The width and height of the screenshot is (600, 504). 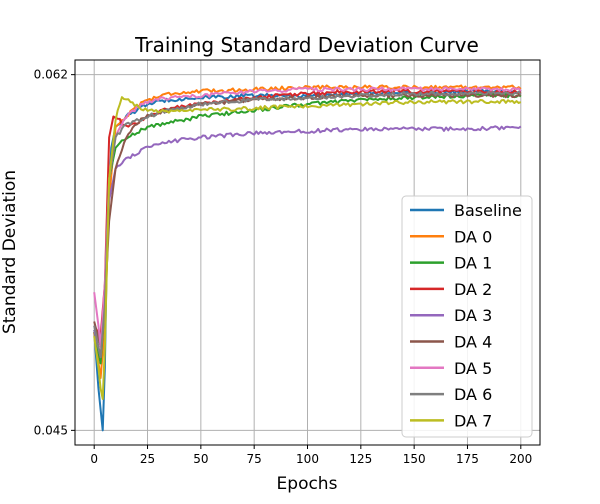 What do you see at coordinates (200, 459) in the screenshot?
I see `x-tick-label: 50` at bounding box center [200, 459].